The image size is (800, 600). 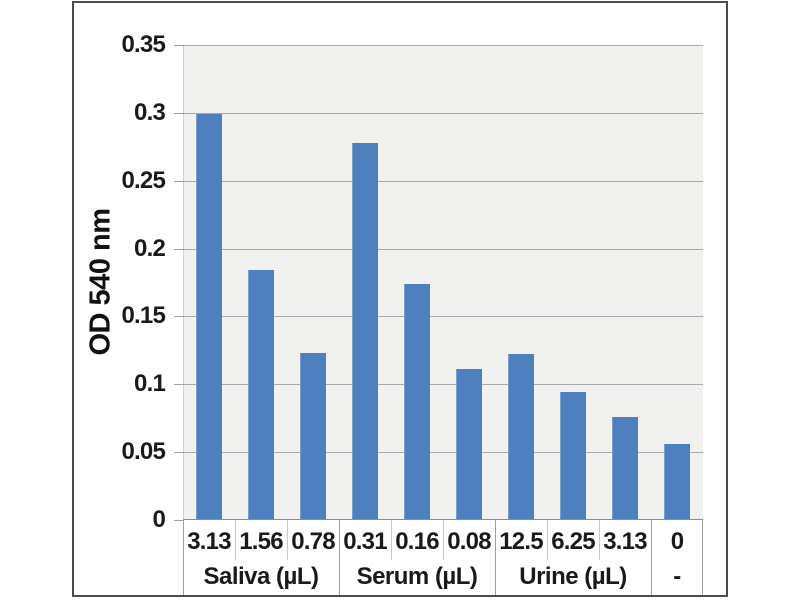 I want to click on category-label: 1.56, so click(x=261, y=541).